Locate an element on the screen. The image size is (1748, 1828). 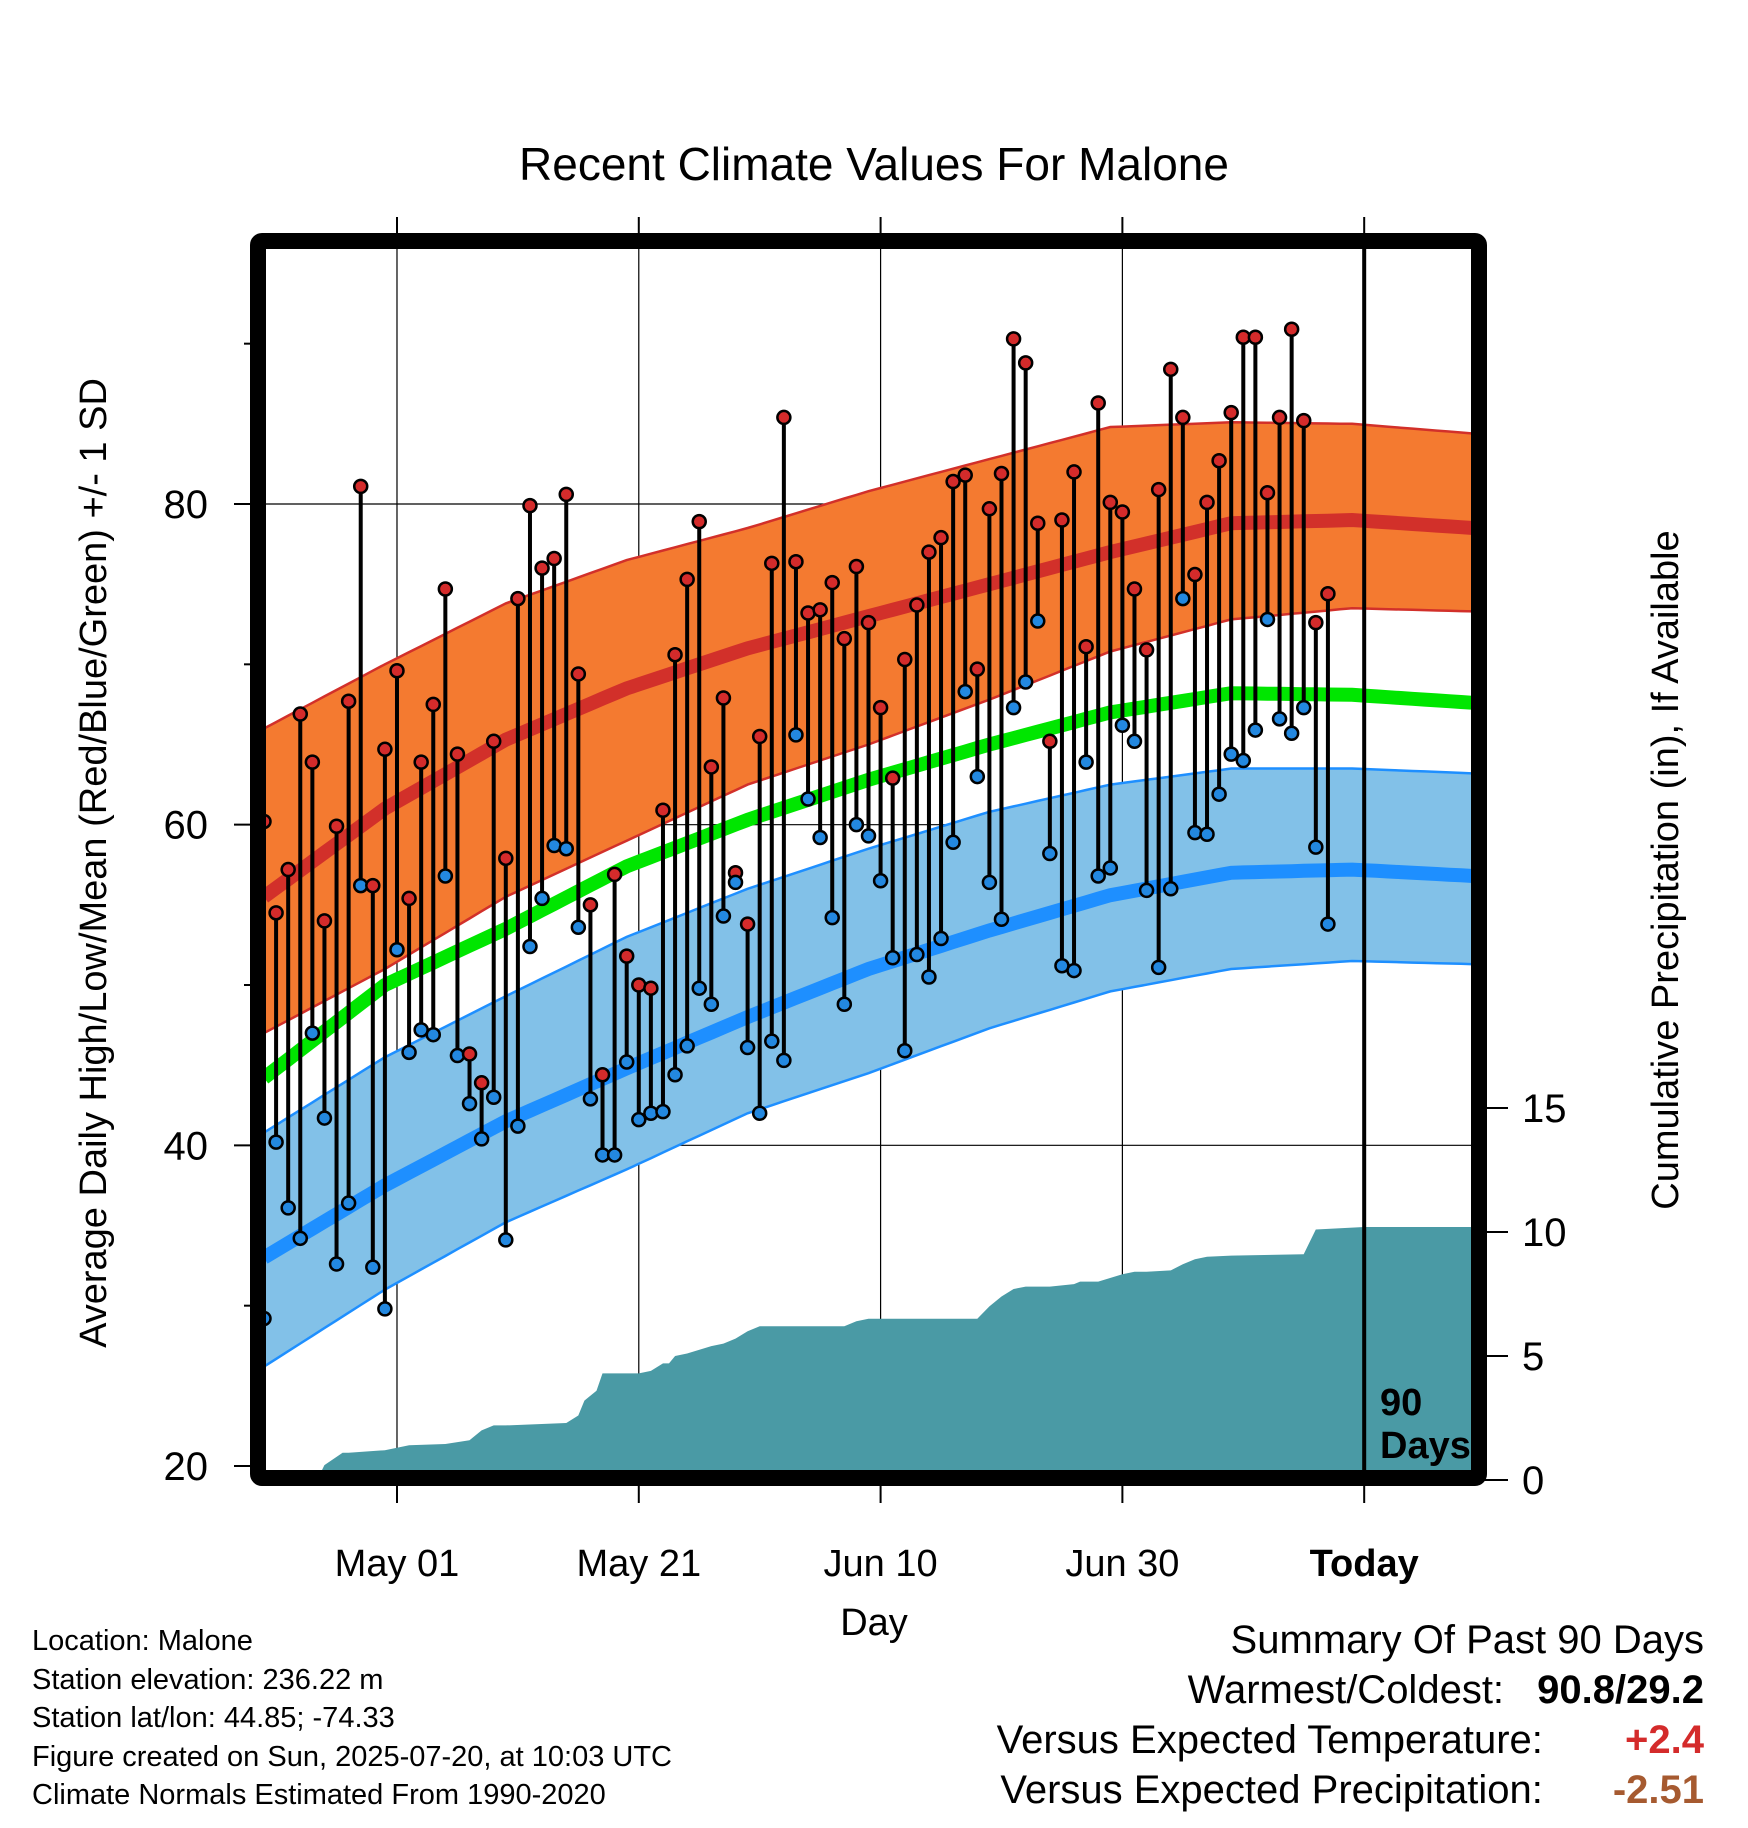
summary-precip-row: Versus Expected Precipitation: -2.51 is located at coordinates (1350, 1790).